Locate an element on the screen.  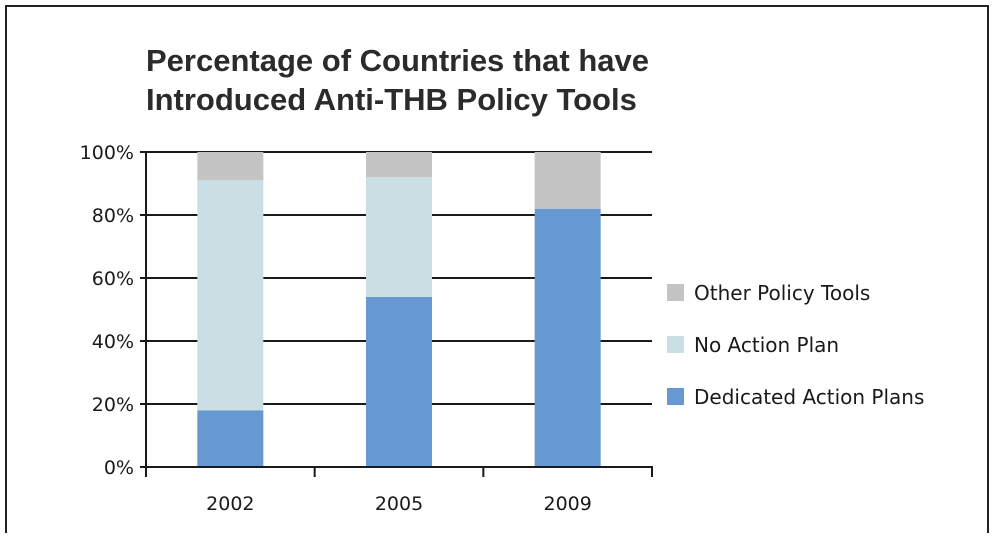
y-tick-label: 40% is located at coordinates (113, 342).